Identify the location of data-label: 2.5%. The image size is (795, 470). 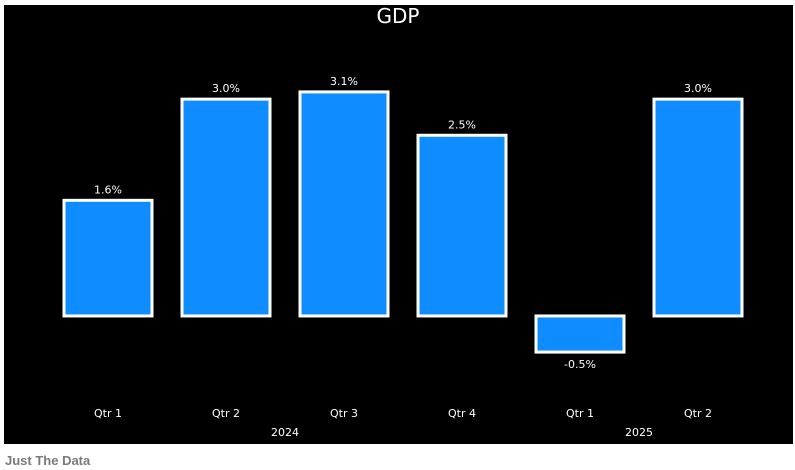
(462, 124).